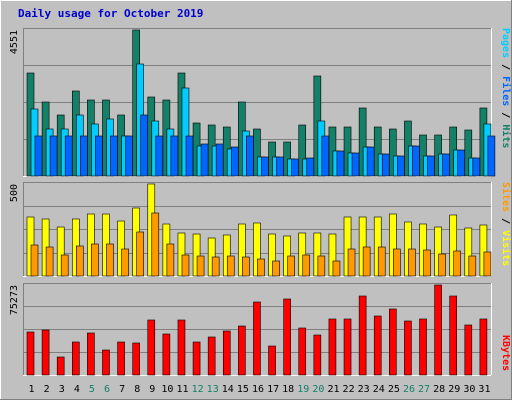 The height and width of the screenshot is (400, 512). I want to click on series-name-files: Files, so click(506, 91).